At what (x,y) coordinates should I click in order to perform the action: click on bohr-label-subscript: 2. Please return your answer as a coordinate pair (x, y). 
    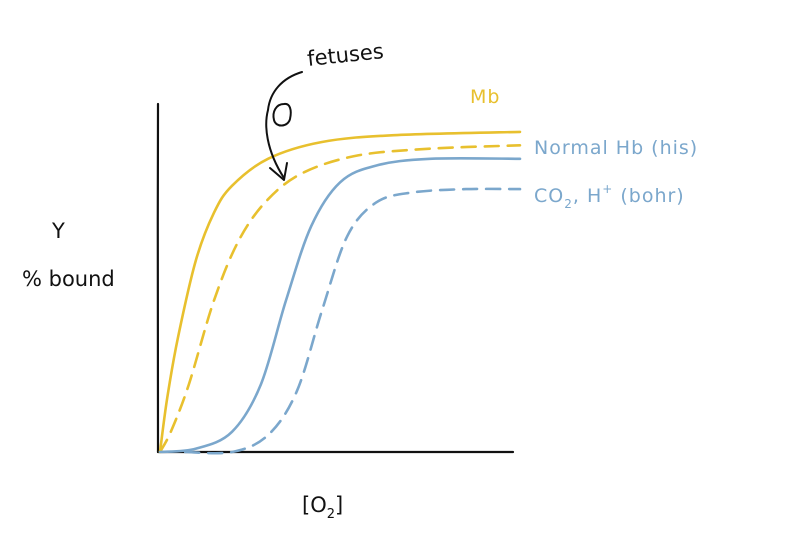
    Looking at the image, I should click on (568, 204).